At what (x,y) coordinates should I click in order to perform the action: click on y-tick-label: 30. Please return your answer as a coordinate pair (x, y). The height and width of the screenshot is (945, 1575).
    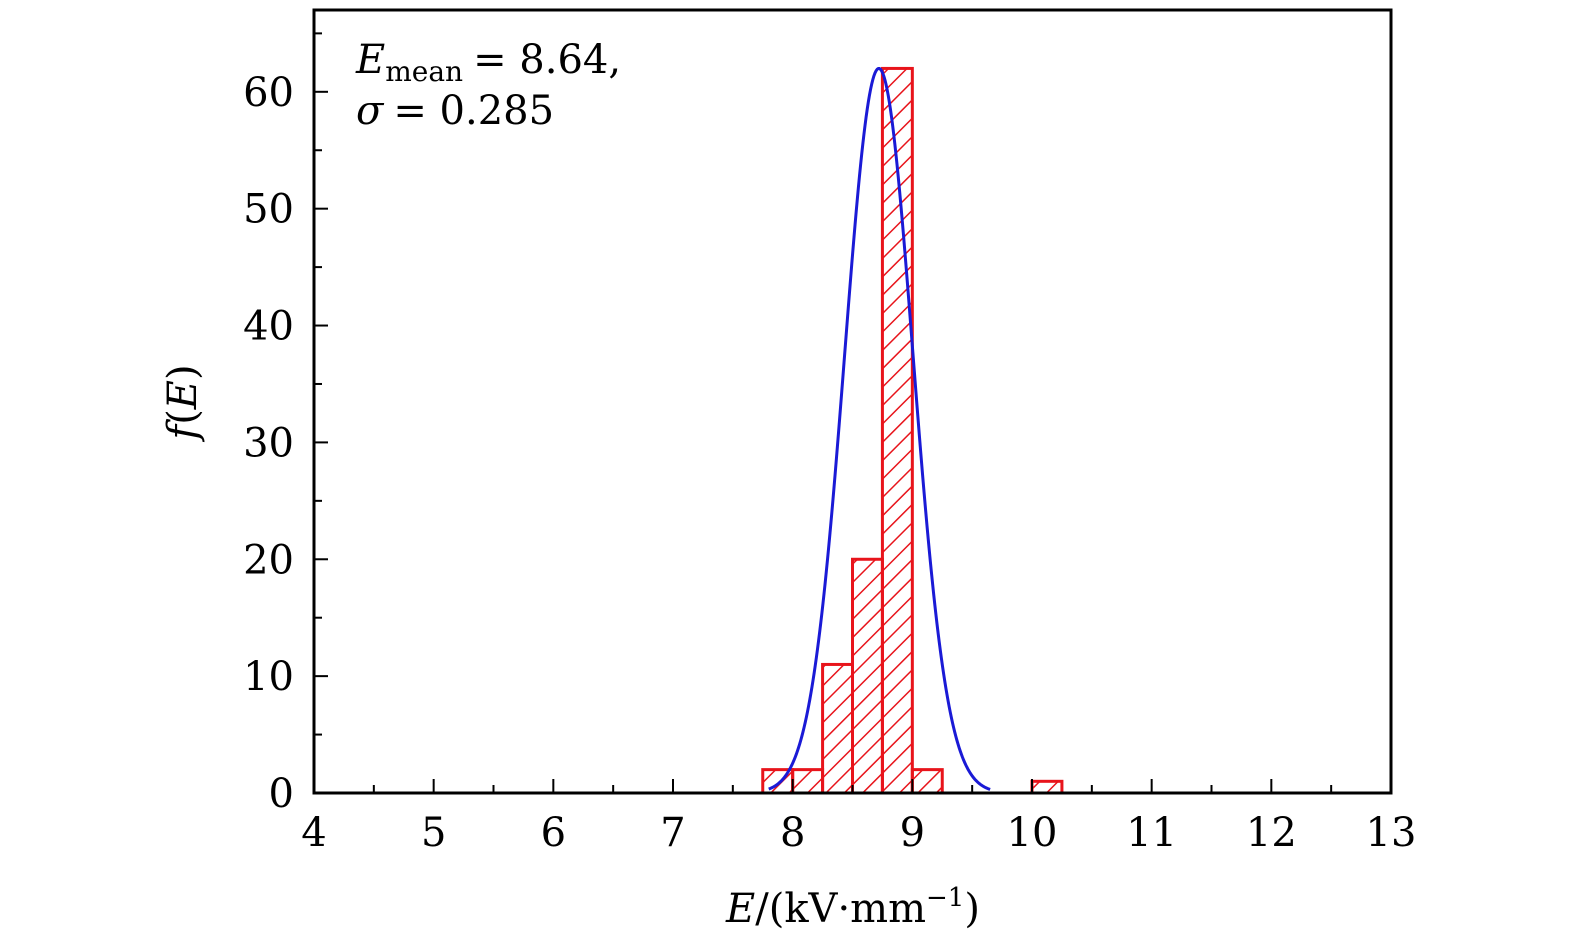
    Looking at the image, I should click on (268, 443).